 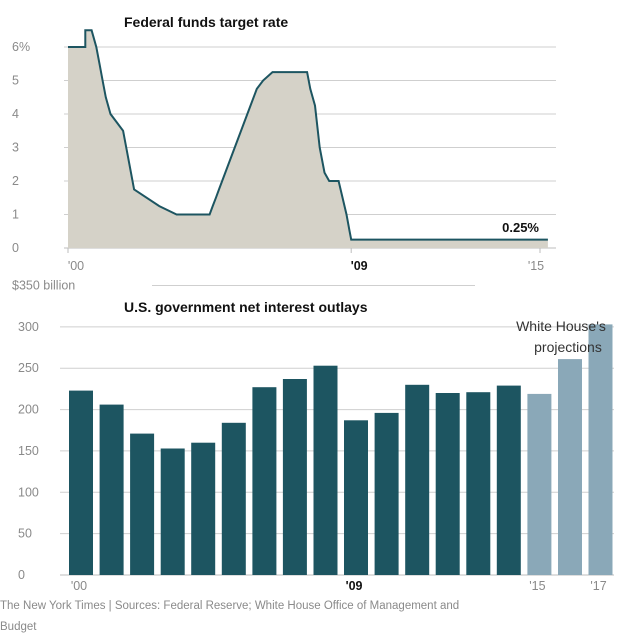 What do you see at coordinates (15, 248) in the screenshot?
I see `fed-funds-y-tick: 0` at bounding box center [15, 248].